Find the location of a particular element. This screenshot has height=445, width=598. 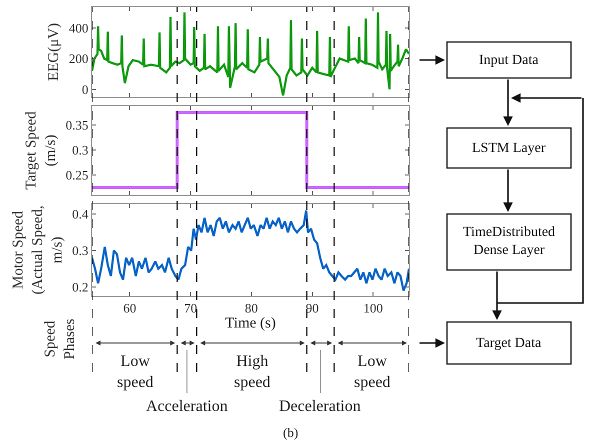

x-axis-title: Time (s) is located at coordinates (250, 324).